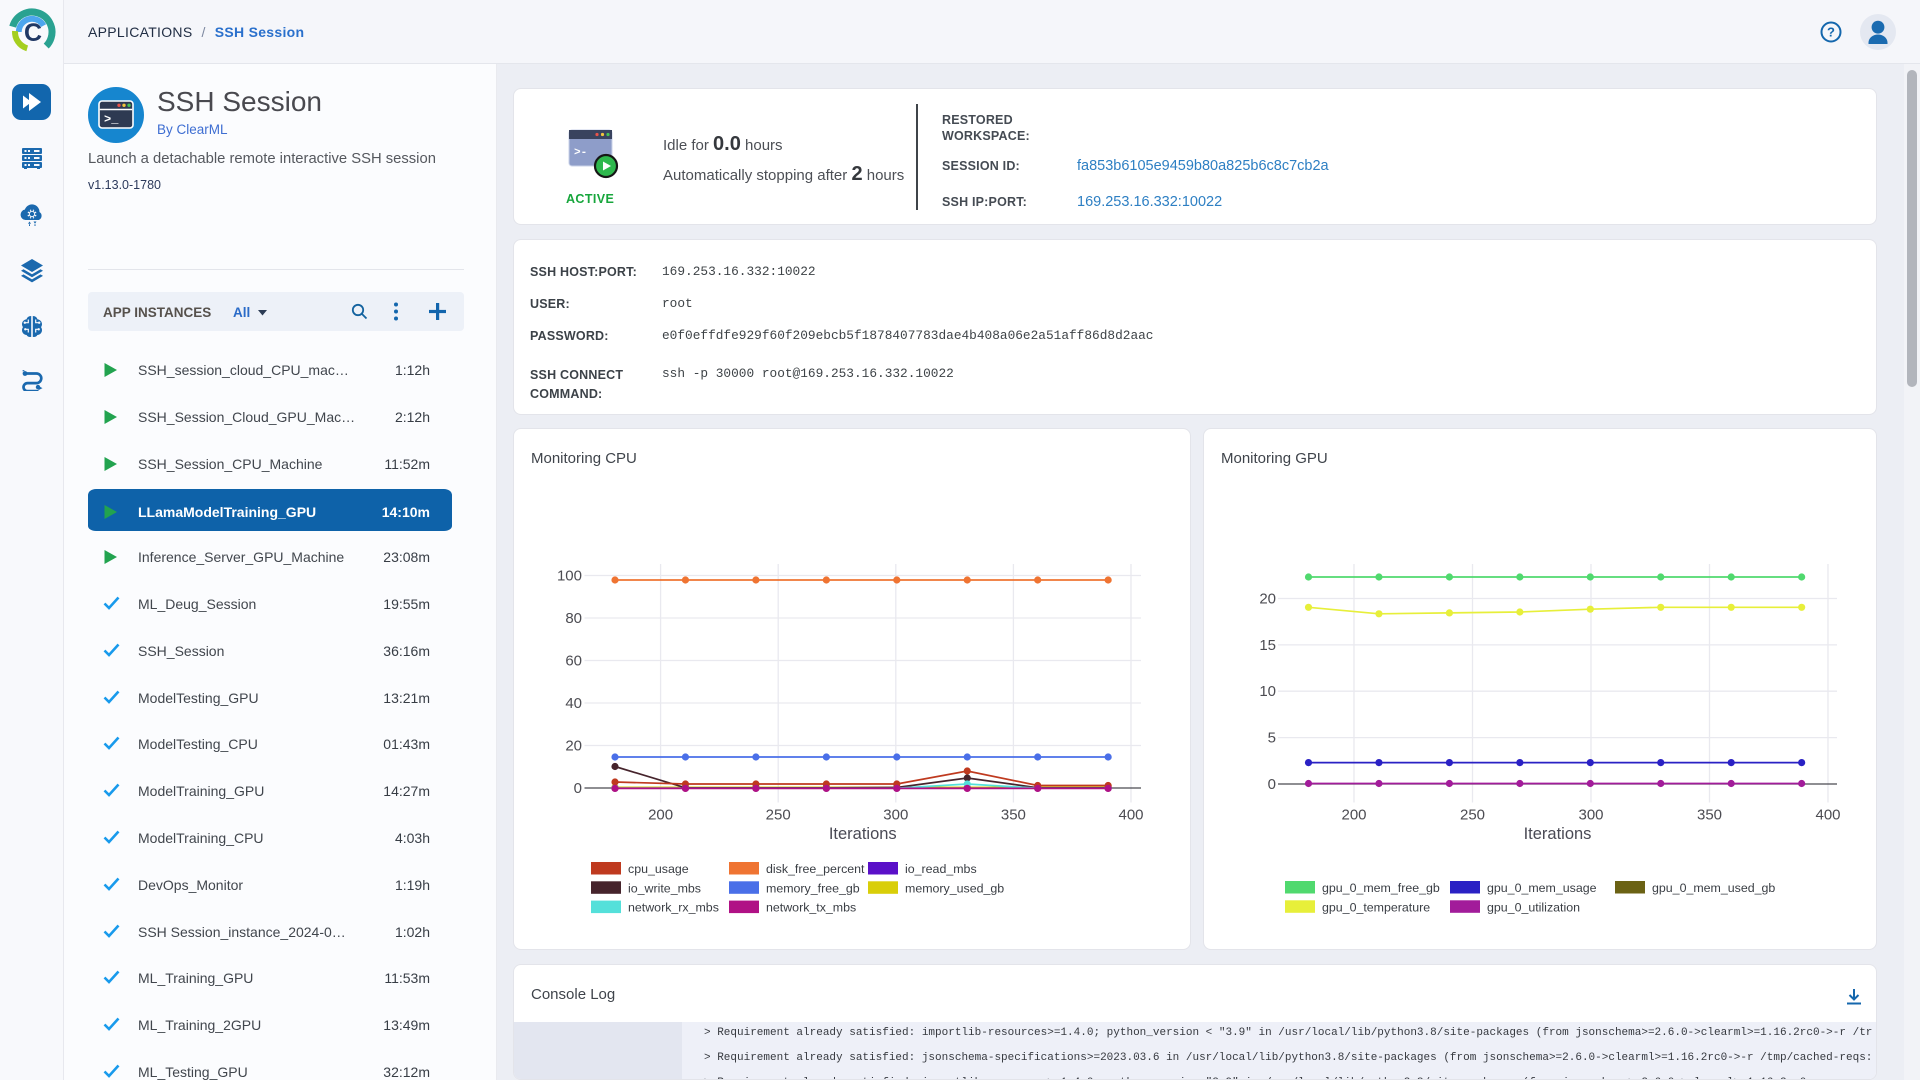  Describe the element at coordinates (573, 661) in the screenshot. I see `svg-text: 60` at that location.